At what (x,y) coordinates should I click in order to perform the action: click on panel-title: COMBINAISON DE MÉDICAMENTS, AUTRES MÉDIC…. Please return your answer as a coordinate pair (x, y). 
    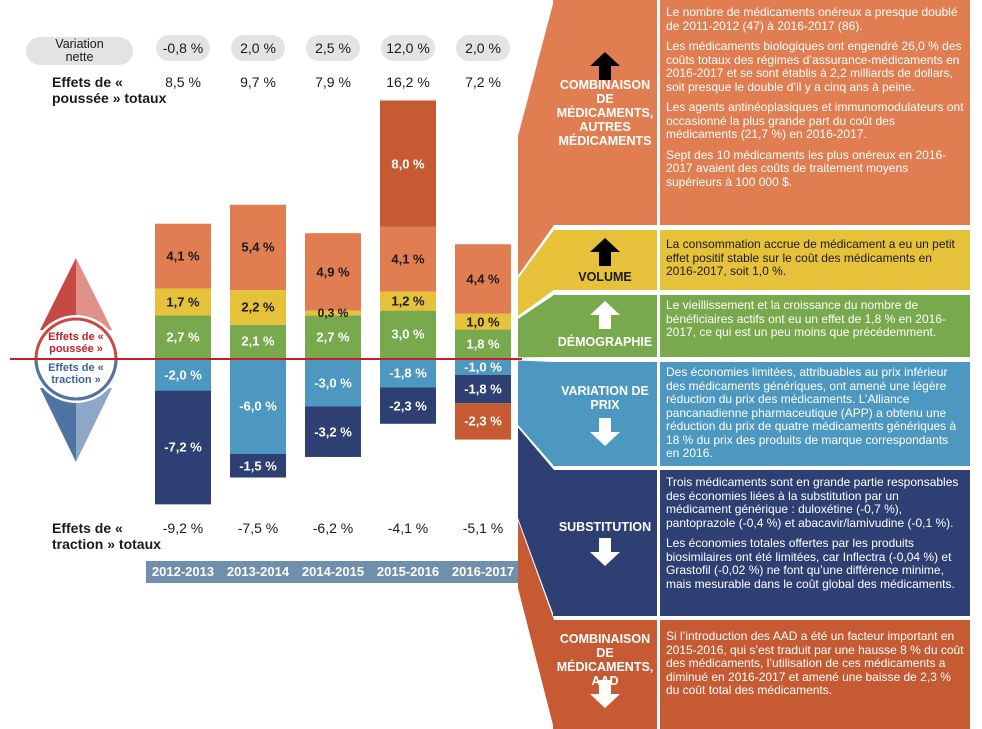
    Looking at the image, I should click on (605, 113).